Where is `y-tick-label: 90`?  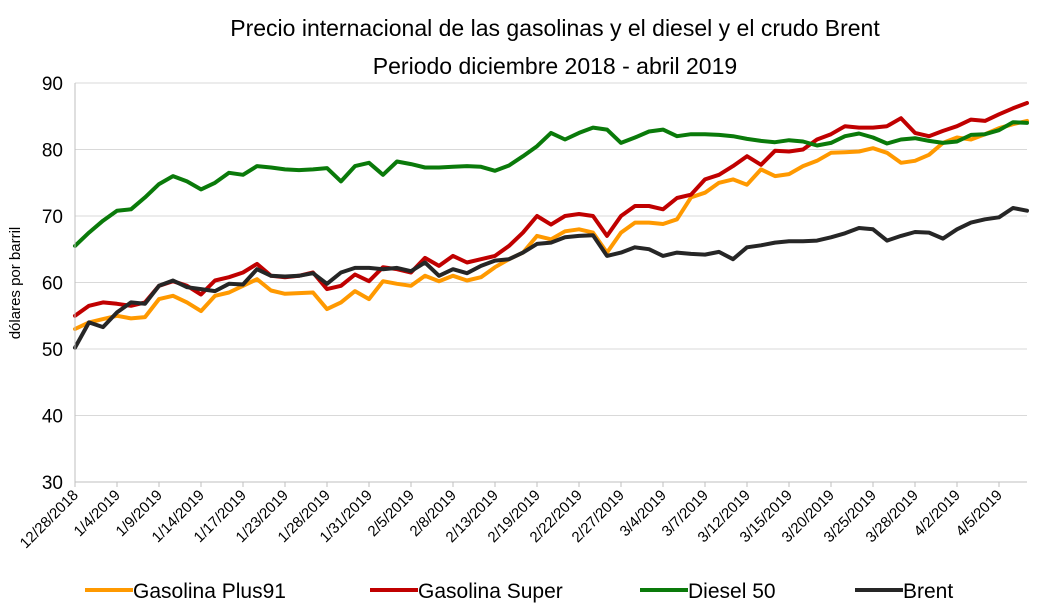 y-tick-label: 90 is located at coordinates (52, 84).